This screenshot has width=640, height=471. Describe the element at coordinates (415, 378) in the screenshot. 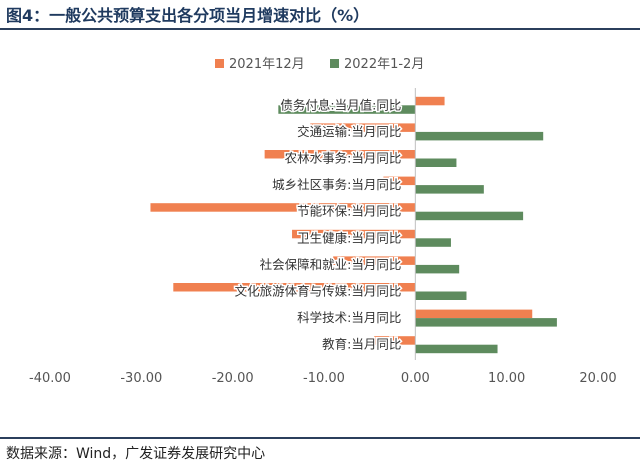

I see `x-tick-label: 0.00` at that location.